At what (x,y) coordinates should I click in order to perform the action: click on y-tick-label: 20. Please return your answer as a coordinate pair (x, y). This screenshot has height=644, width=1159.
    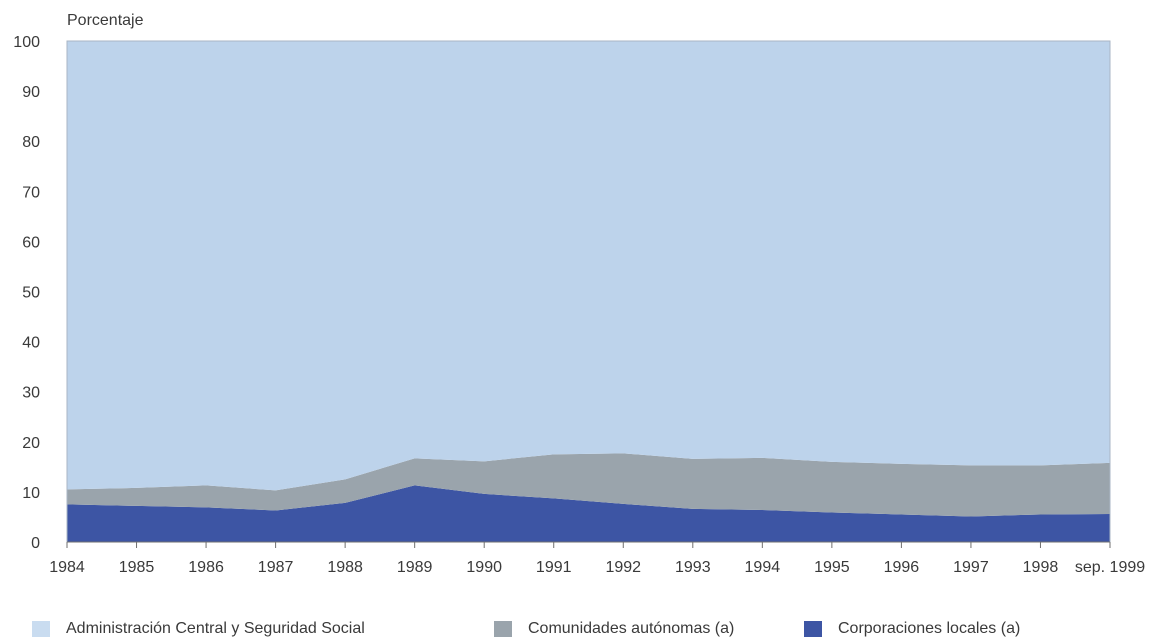
    Looking at the image, I should click on (31, 443).